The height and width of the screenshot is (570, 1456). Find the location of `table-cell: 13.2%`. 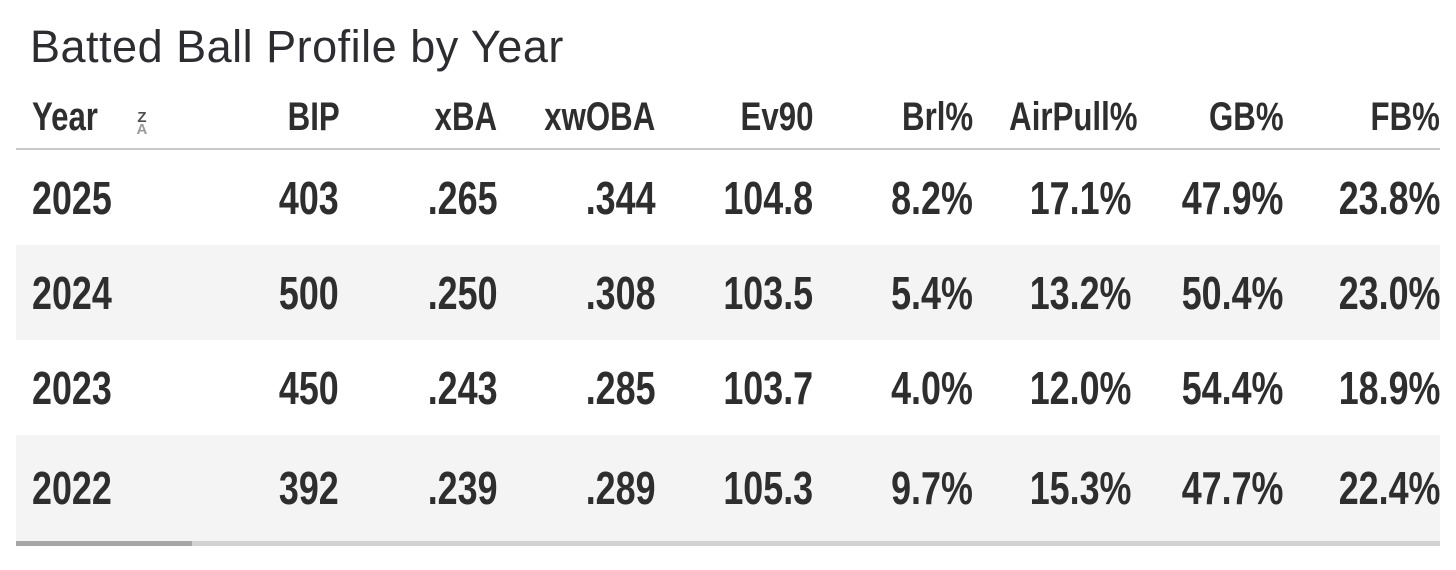

table-cell: 13.2% is located at coordinates (1052, 292).